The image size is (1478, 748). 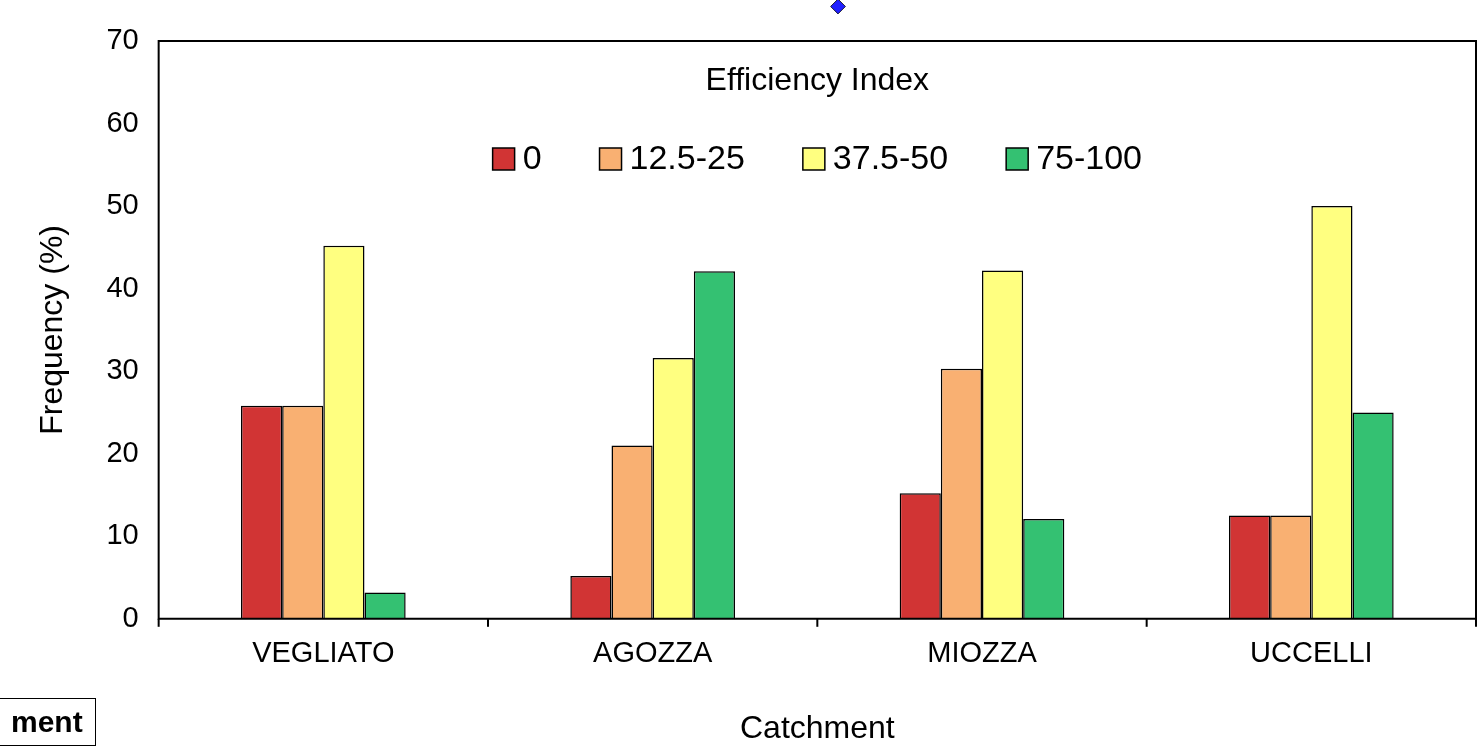 What do you see at coordinates (130, 616) in the screenshot?
I see `y-tick-label: 0` at bounding box center [130, 616].